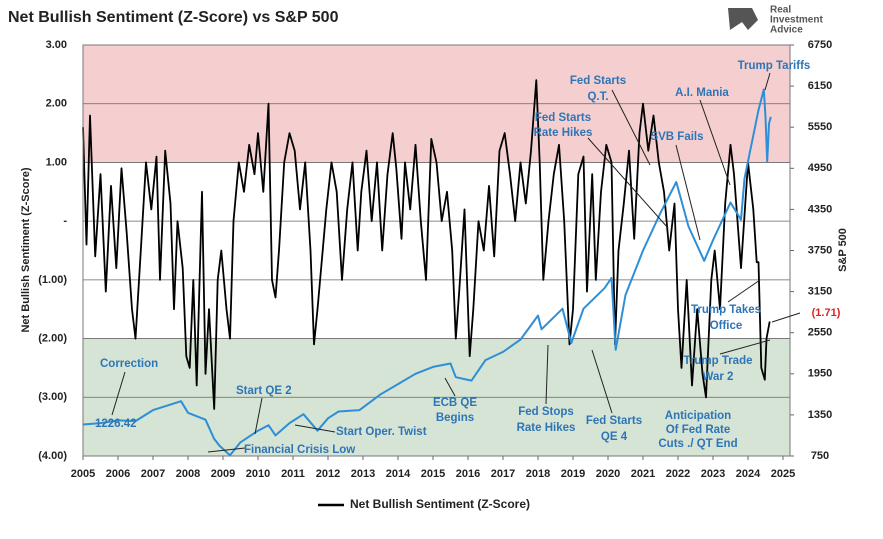  Describe the element at coordinates (676, 137) in the screenshot. I see `annotation: SVB Fails` at that location.